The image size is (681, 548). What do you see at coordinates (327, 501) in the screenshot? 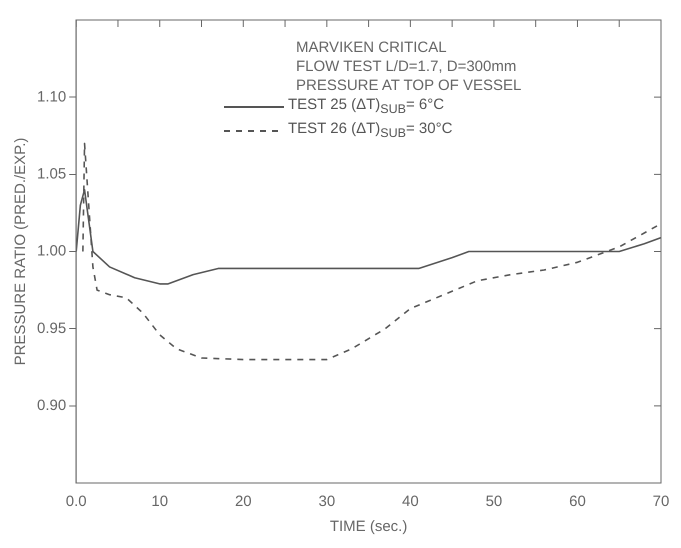
I see `x-tick-label: 30` at bounding box center [327, 501].